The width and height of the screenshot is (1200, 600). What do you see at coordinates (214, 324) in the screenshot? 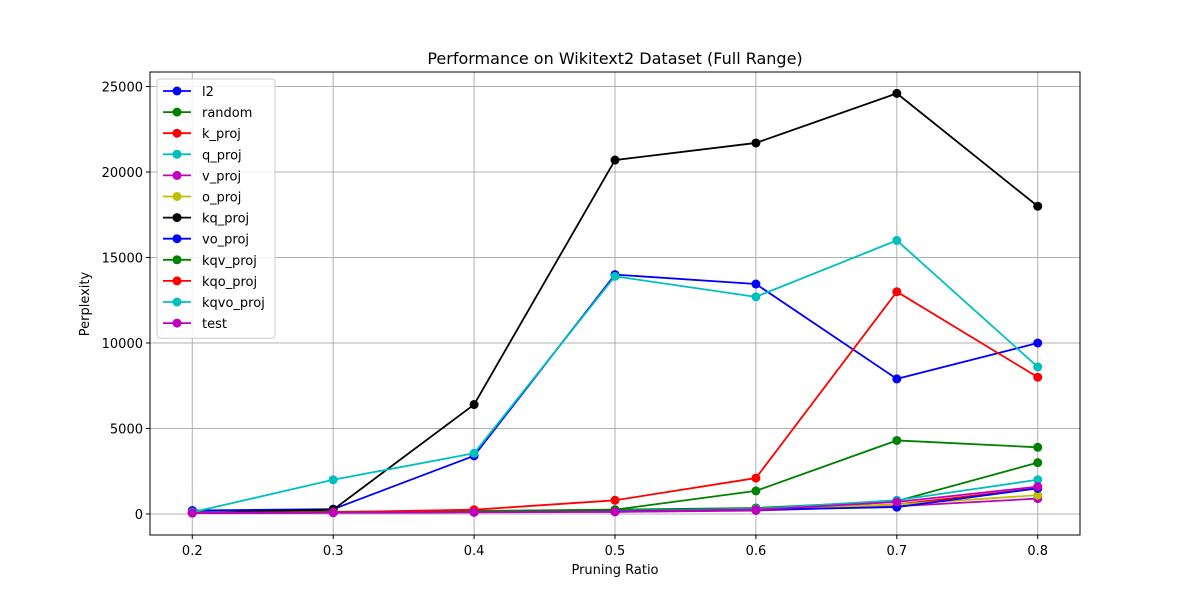
I see `legend-label-test: test` at bounding box center [214, 324].